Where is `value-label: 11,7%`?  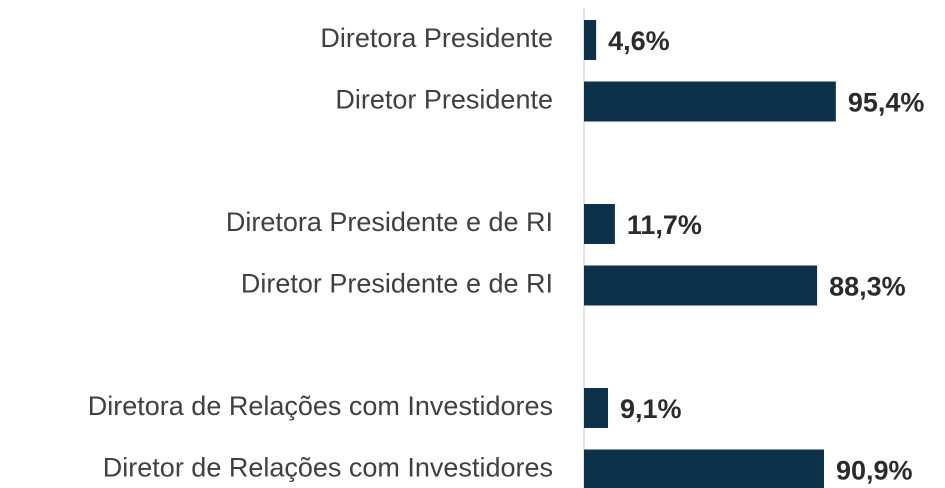
value-label: 11,7% is located at coordinates (664, 225).